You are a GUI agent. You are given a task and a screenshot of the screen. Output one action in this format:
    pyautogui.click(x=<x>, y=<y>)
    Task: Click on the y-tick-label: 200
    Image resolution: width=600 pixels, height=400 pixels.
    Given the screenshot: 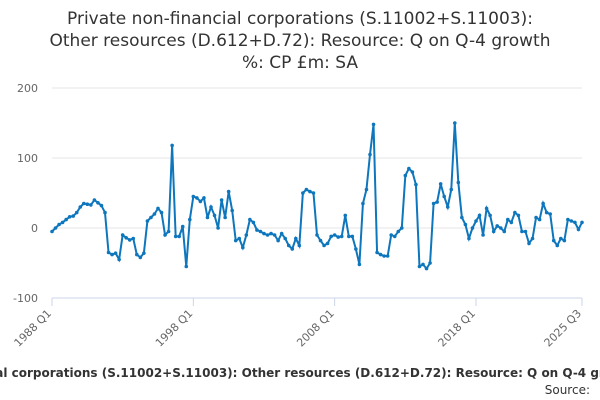 What is the action you would take?
    pyautogui.click(x=27, y=88)
    